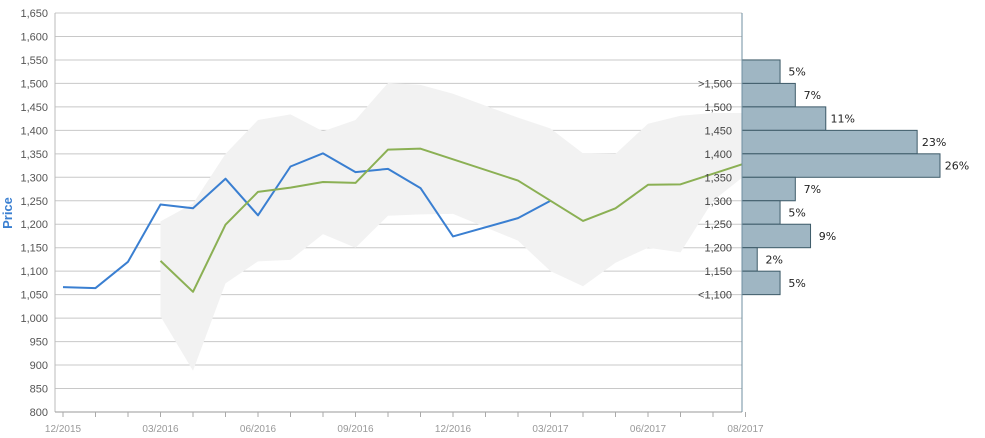  What do you see at coordinates (34, 202) in the screenshot?
I see `y-tick-label: 1,250` at bounding box center [34, 202].